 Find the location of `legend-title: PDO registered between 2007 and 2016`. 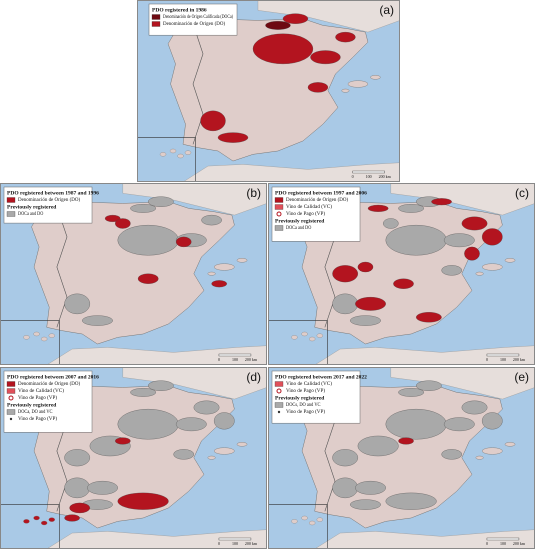

legend-title: PDO registered between 2007 and 2016 is located at coordinates (53, 377).